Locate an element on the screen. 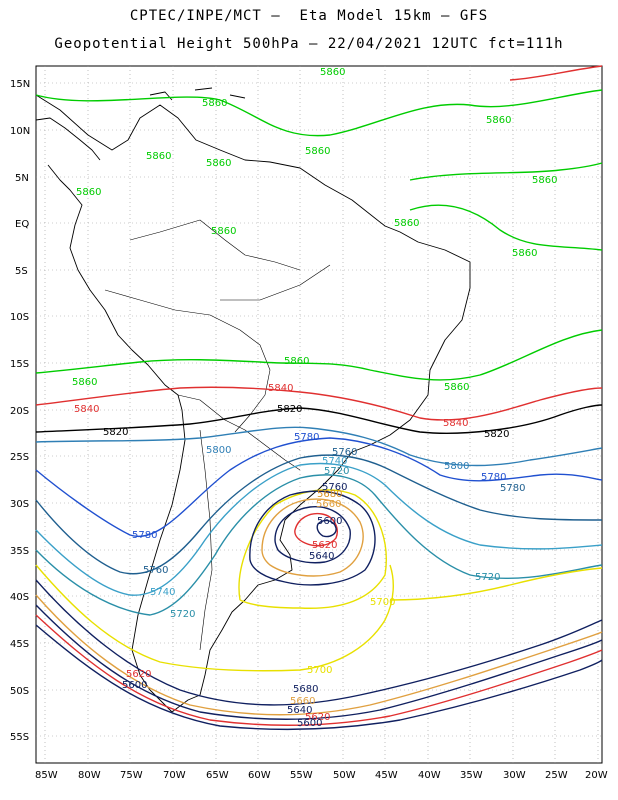 This screenshot has width=618, height=800. label-5840-c: 5840 is located at coordinates (455, 423).